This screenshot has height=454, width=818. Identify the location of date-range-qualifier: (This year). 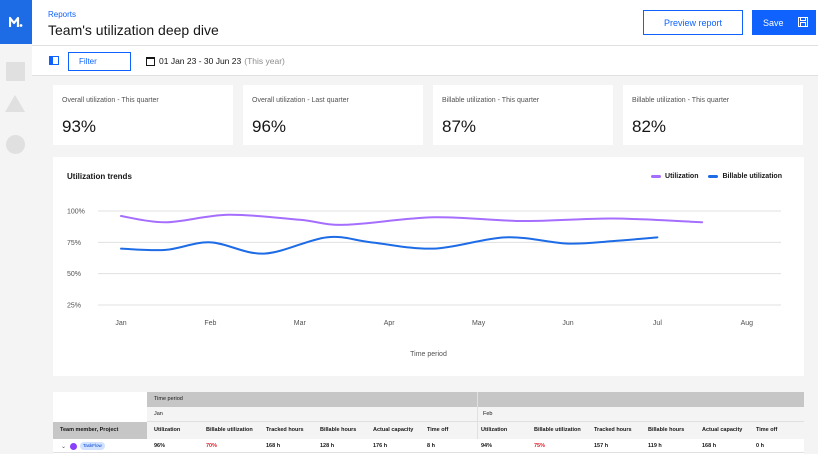
(264, 61).